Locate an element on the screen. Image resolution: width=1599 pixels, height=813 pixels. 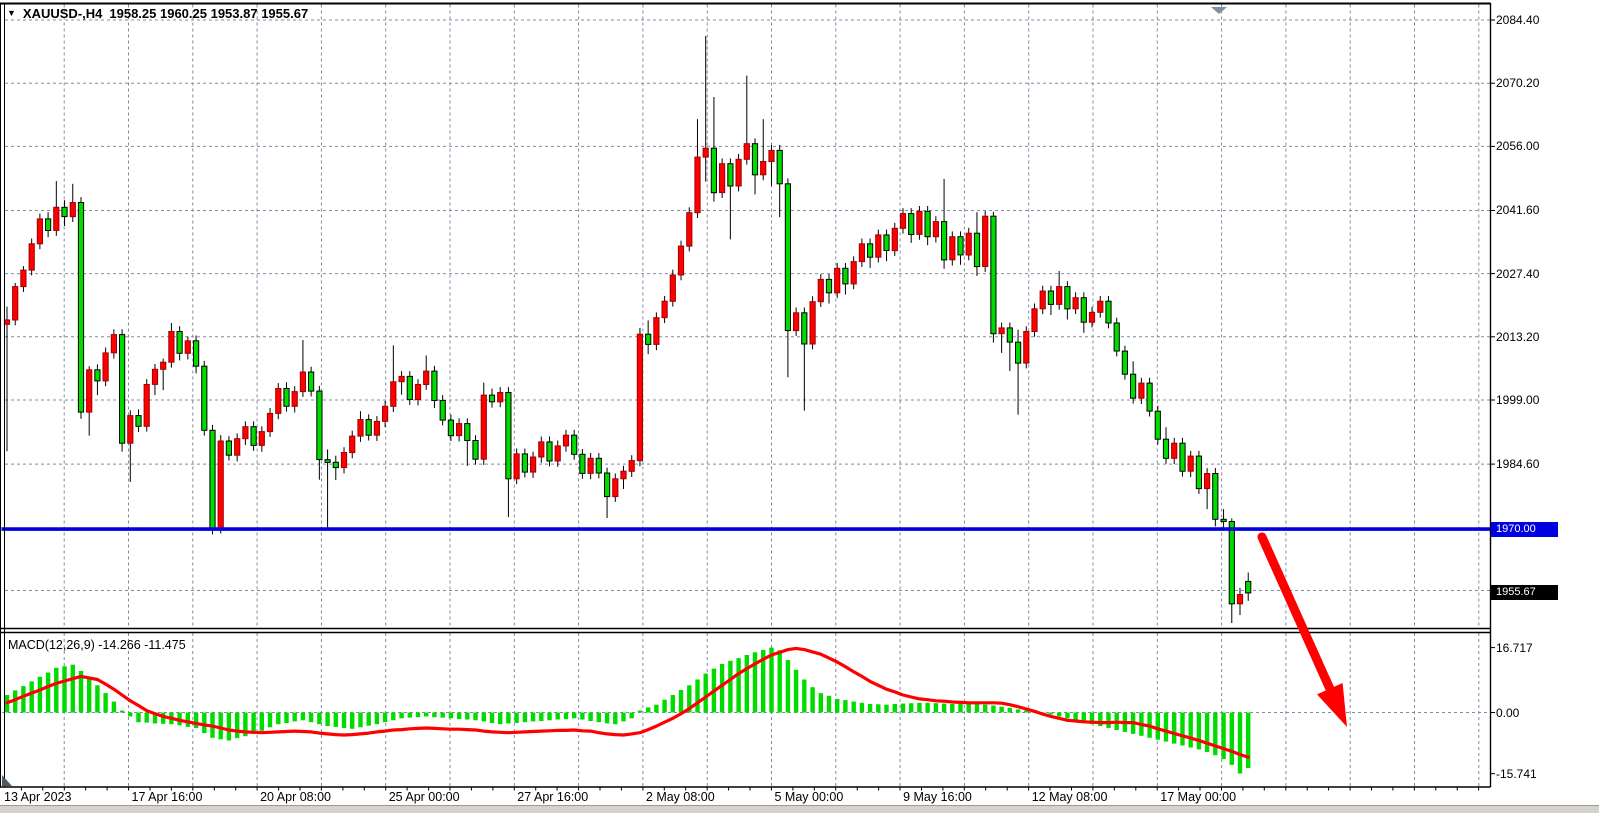
time-axis-label: 27 Apr 16:00 is located at coordinates (553, 797).